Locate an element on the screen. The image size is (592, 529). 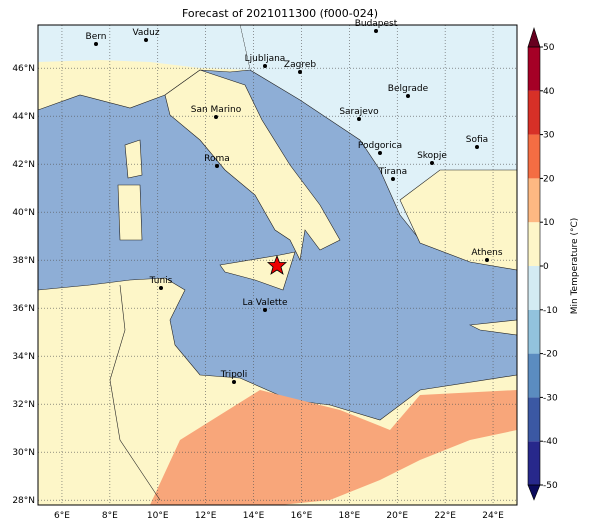
city-label: Sarajevo is located at coordinates (359, 112).